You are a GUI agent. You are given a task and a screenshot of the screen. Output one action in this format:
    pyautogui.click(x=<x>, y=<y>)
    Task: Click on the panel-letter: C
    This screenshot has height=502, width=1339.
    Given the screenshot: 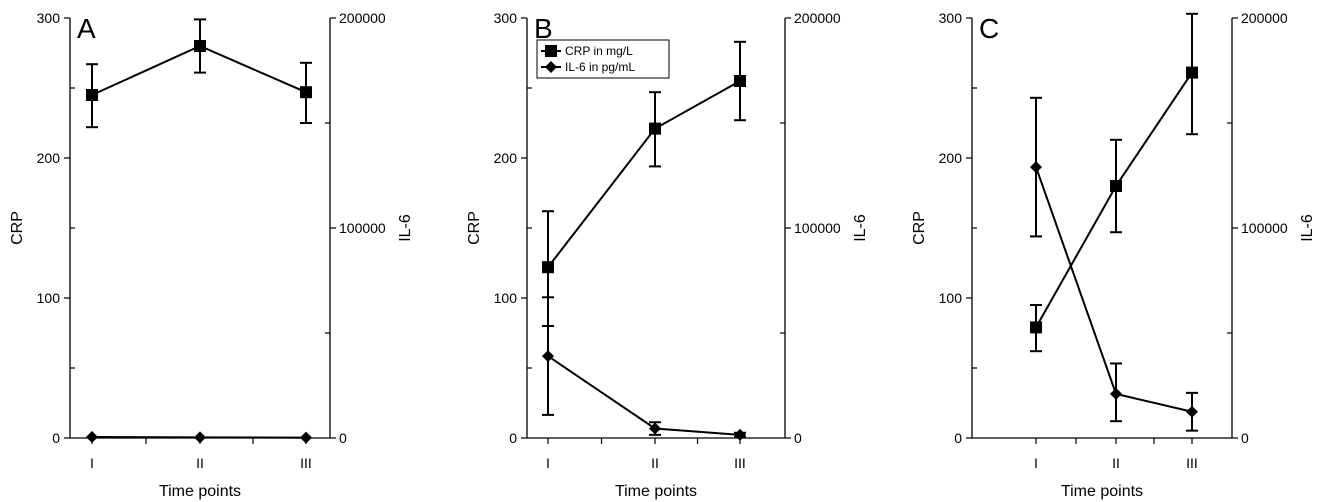 What is the action you would take?
    pyautogui.click(x=989, y=28)
    